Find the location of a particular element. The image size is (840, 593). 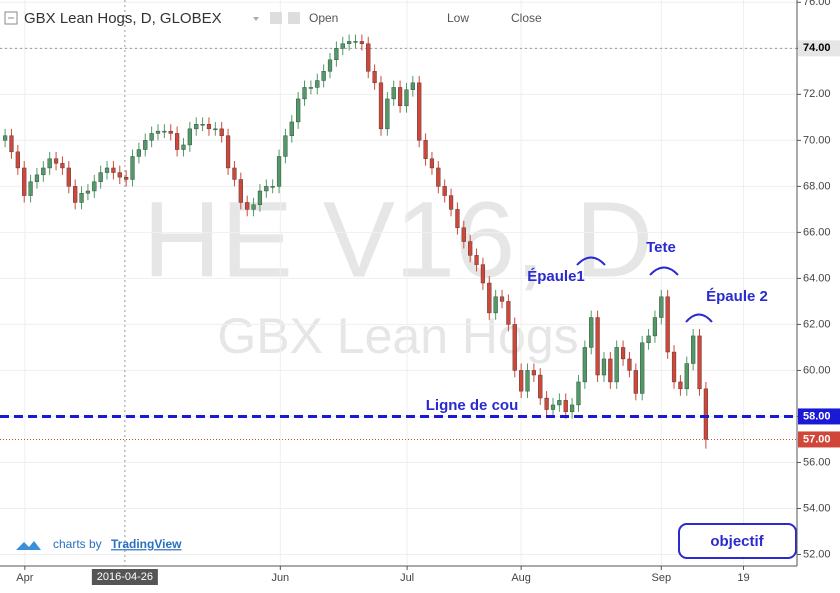

watermark-symbol: HE V16, D is located at coordinates (398, 239).